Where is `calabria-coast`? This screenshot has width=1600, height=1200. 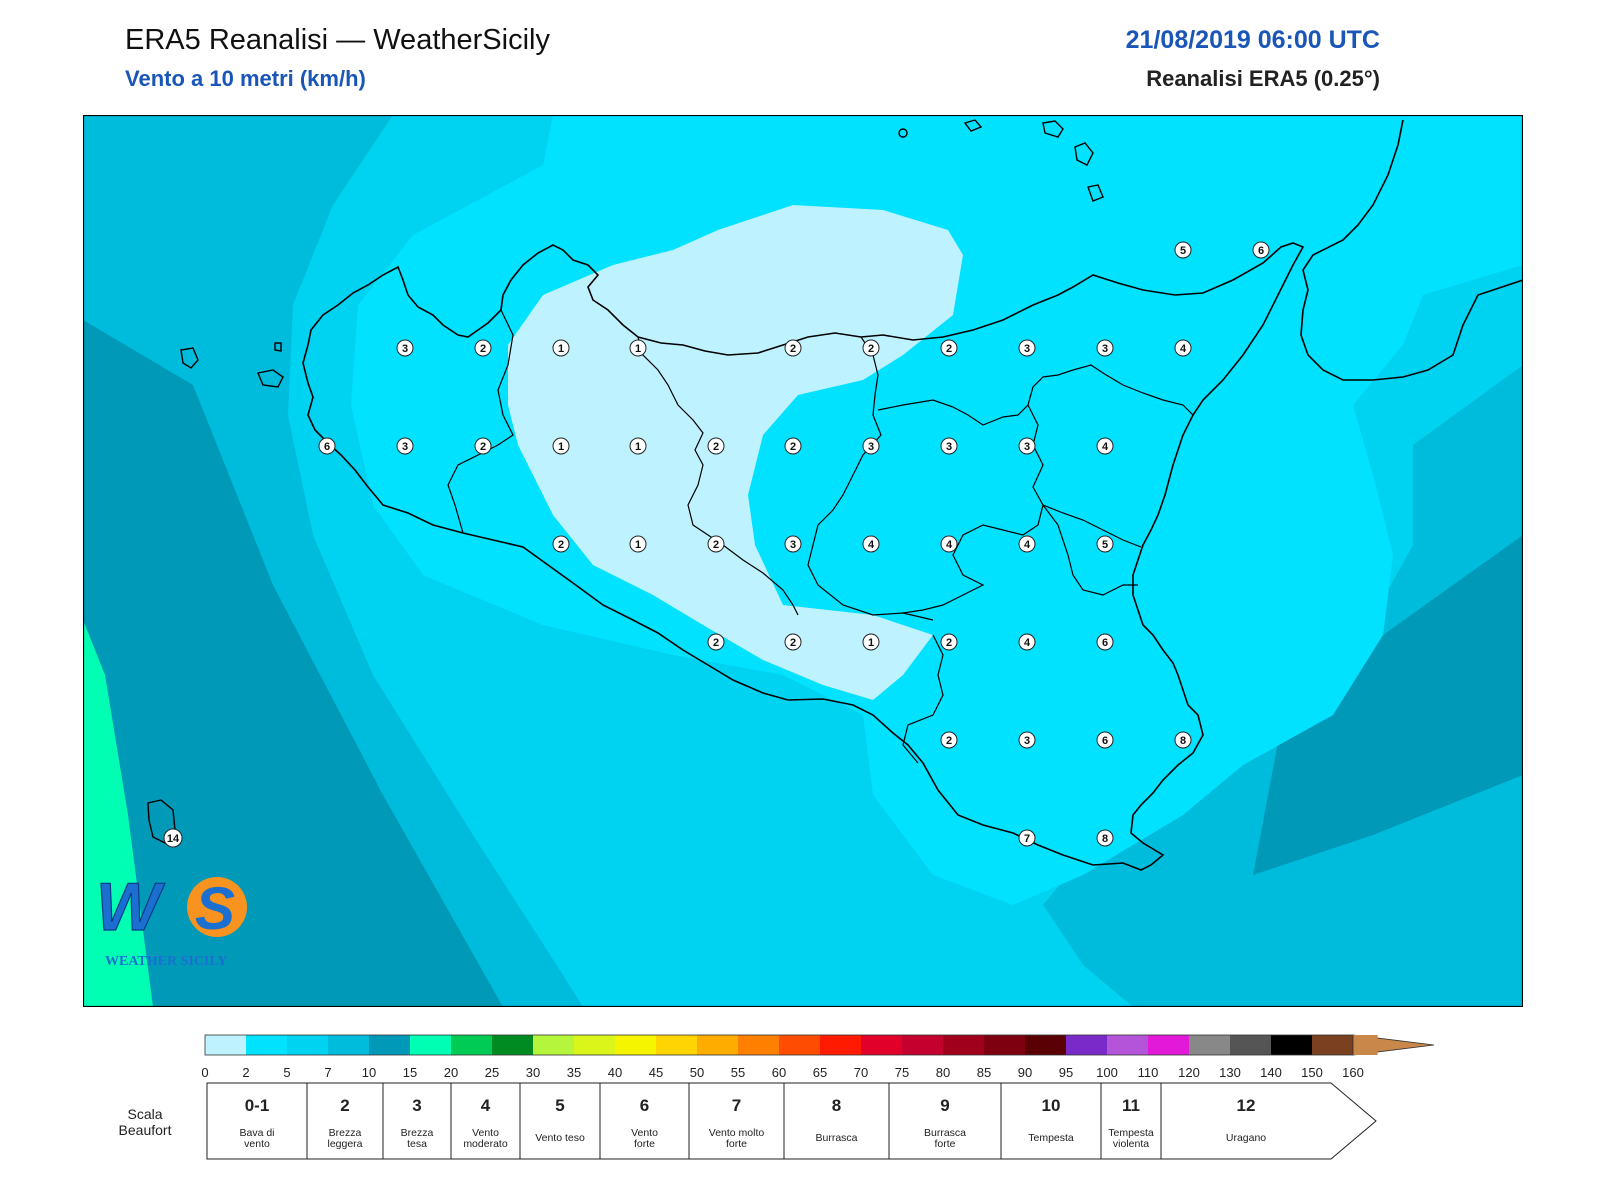
calabria-coast is located at coordinates (1411, 250).